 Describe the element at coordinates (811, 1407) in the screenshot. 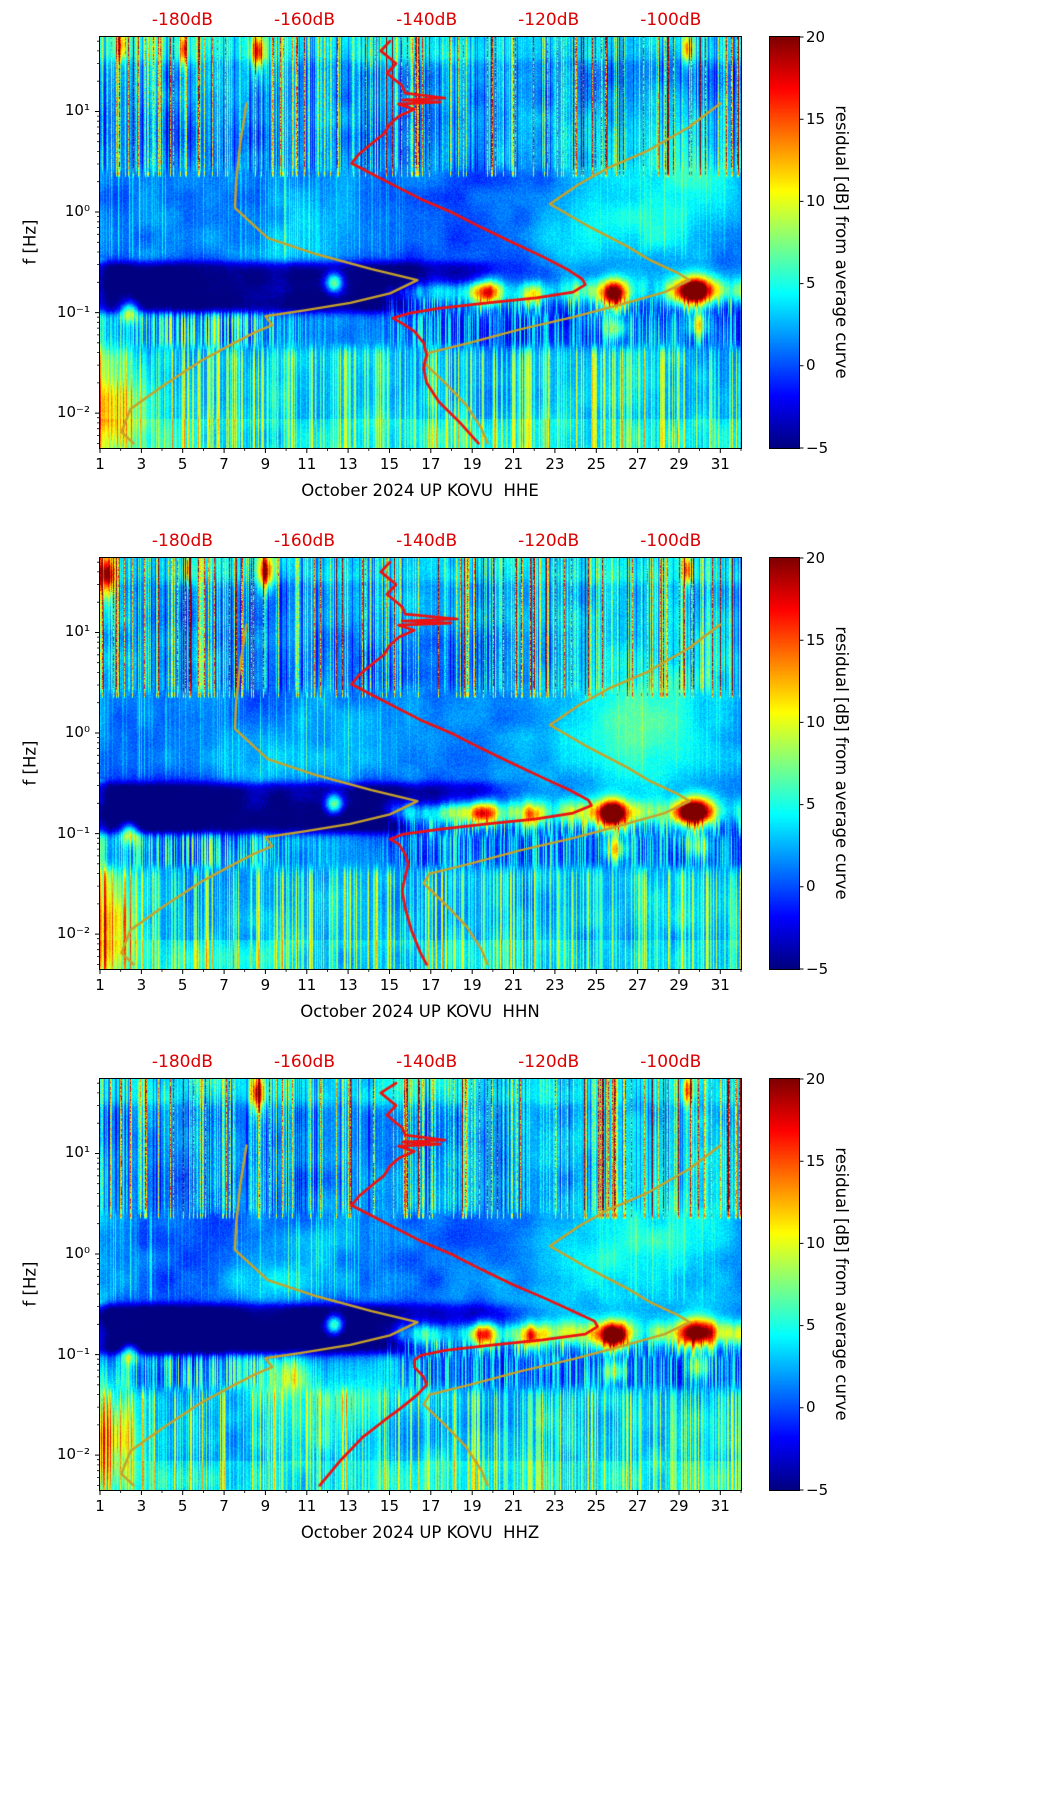

I see `colorbar-tick-label: 0` at that location.